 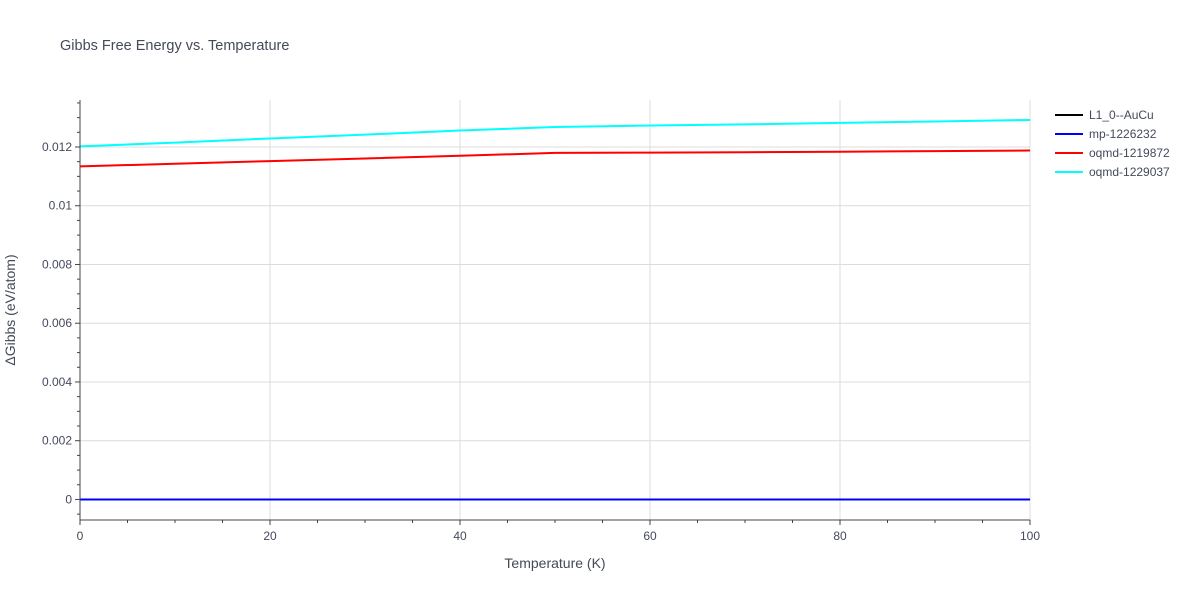 I want to click on legend-item: L1_0--AuCu, so click(x=1104, y=115).